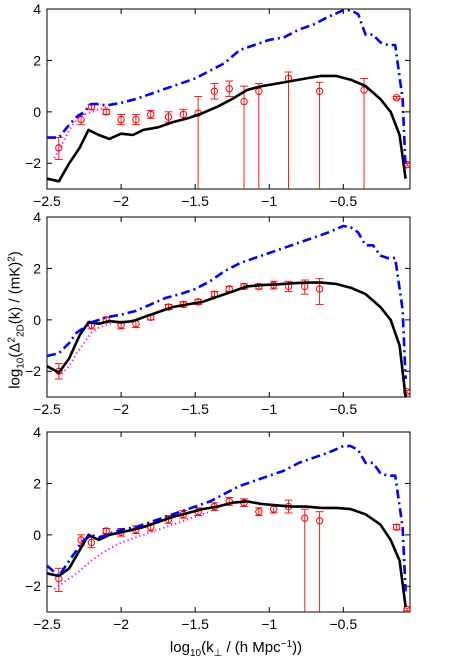 This screenshot has height=663, width=458. I want to click on y-axis-label: log10(Δ22D(k) / (mK)2), so click(16, 320).